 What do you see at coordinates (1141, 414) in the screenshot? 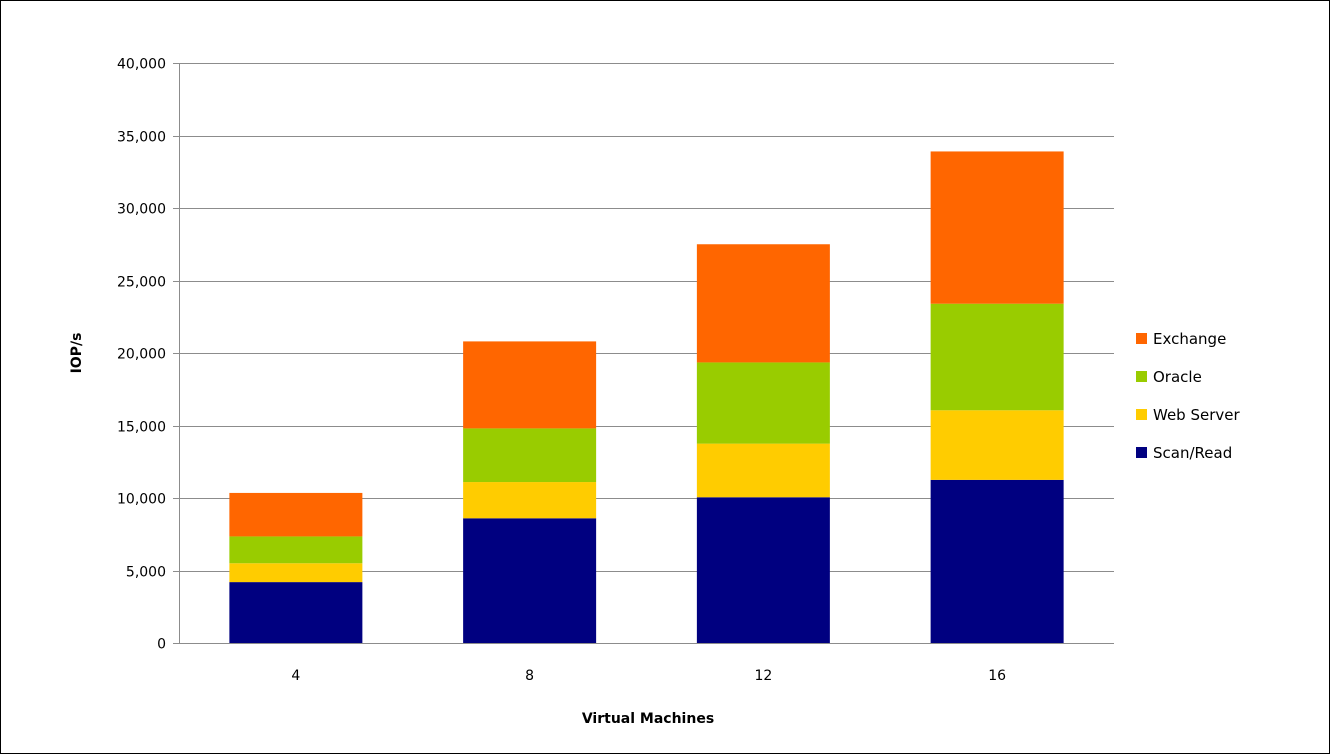
I see `legend-swatch-web-server` at bounding box center [1141, 414].